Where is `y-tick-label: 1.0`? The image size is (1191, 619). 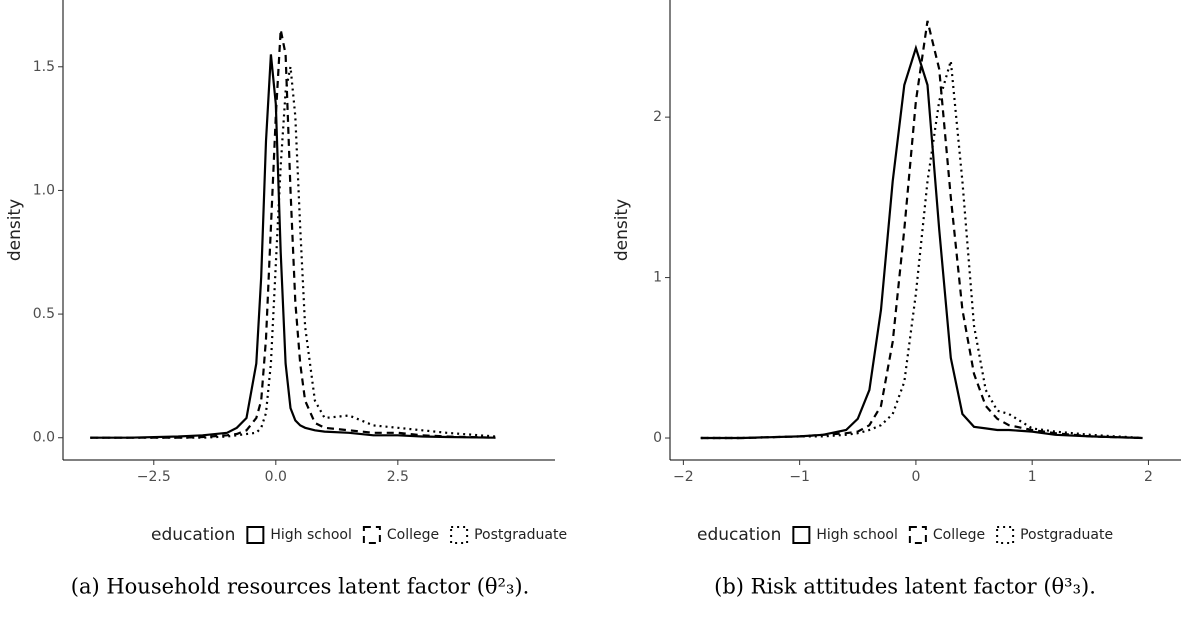
y-tick-label: 1.0 is located at coordinates (44, 190).